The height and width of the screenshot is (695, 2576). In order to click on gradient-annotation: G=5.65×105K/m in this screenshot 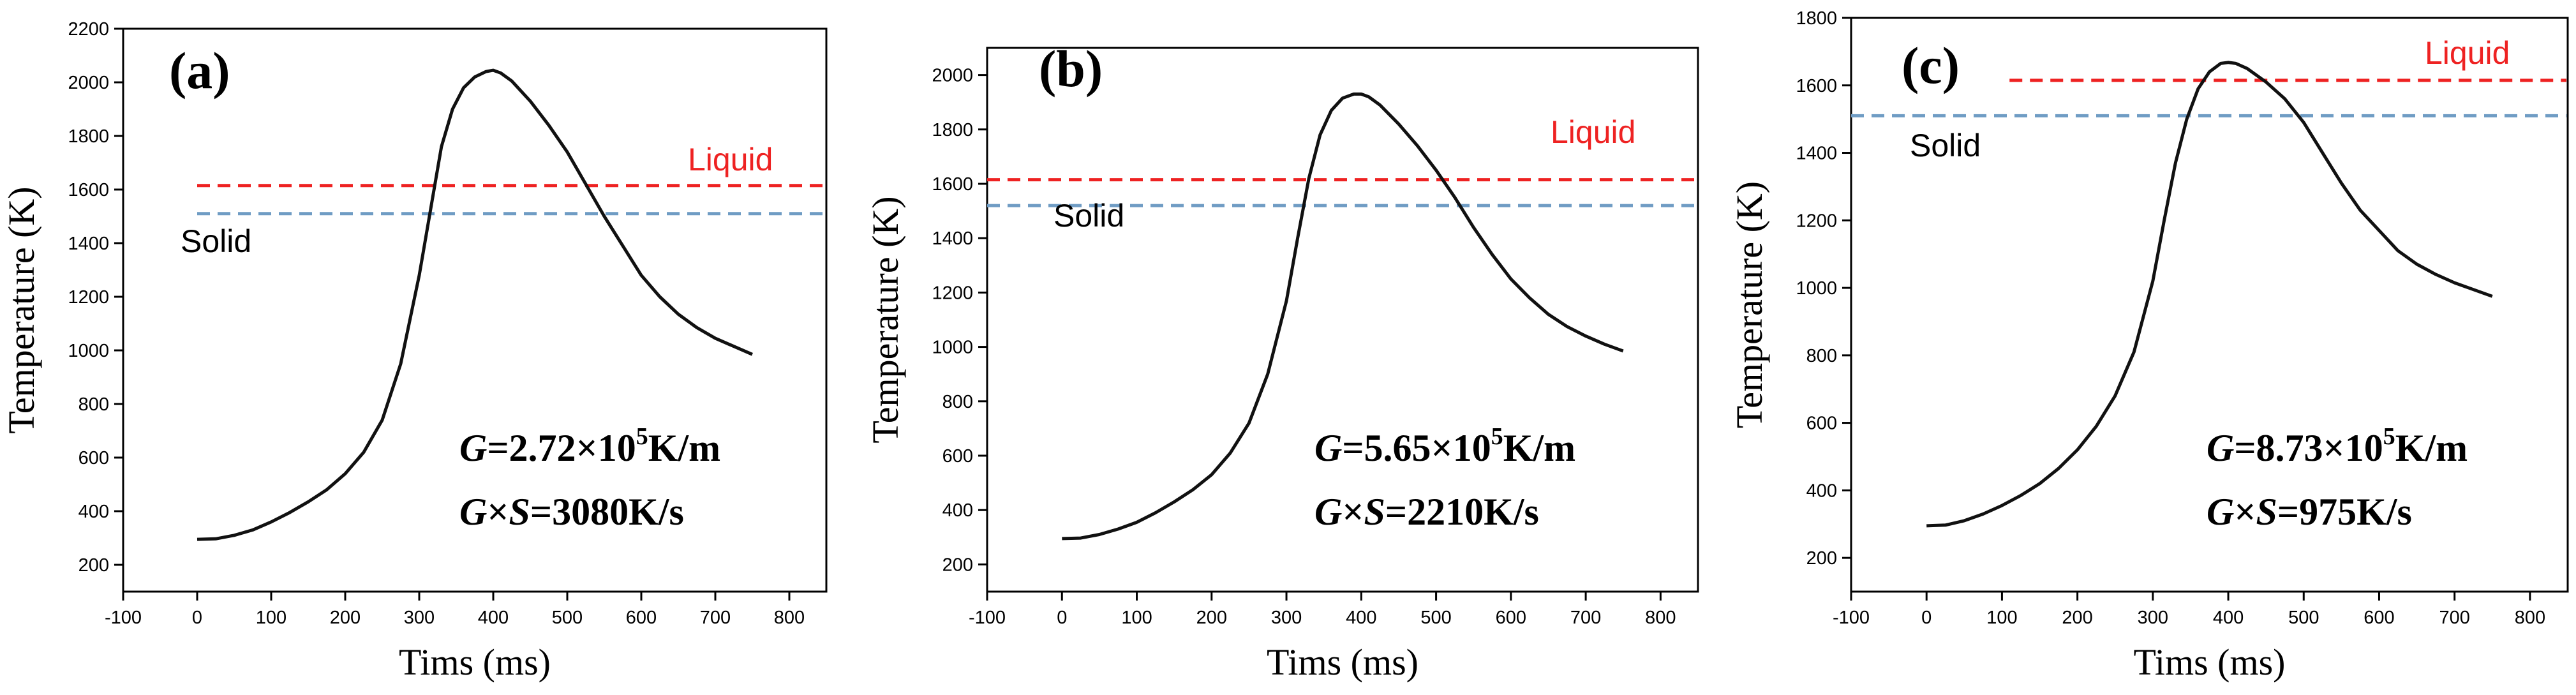, I will do `click(1444, 446)`.